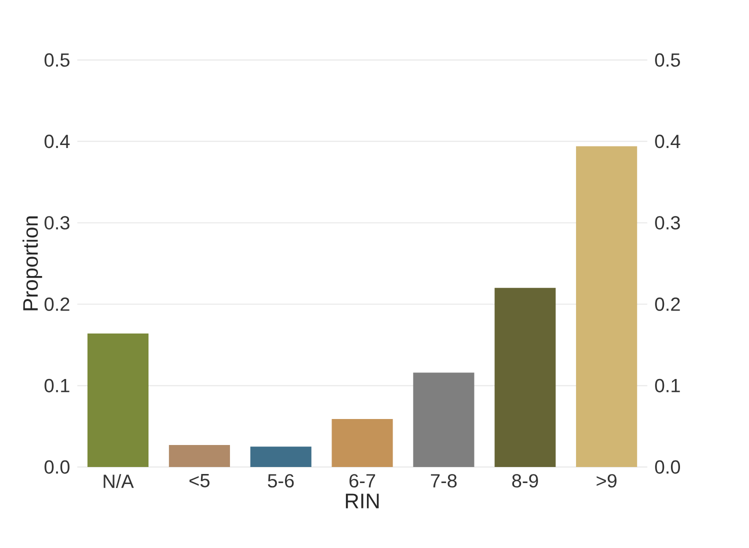 This screenshot has width=749, height=548. What do you see at coordinates (200, 481) in the screenshot?
I see `x-tick-label: <5` at bounding box center [200, 481].